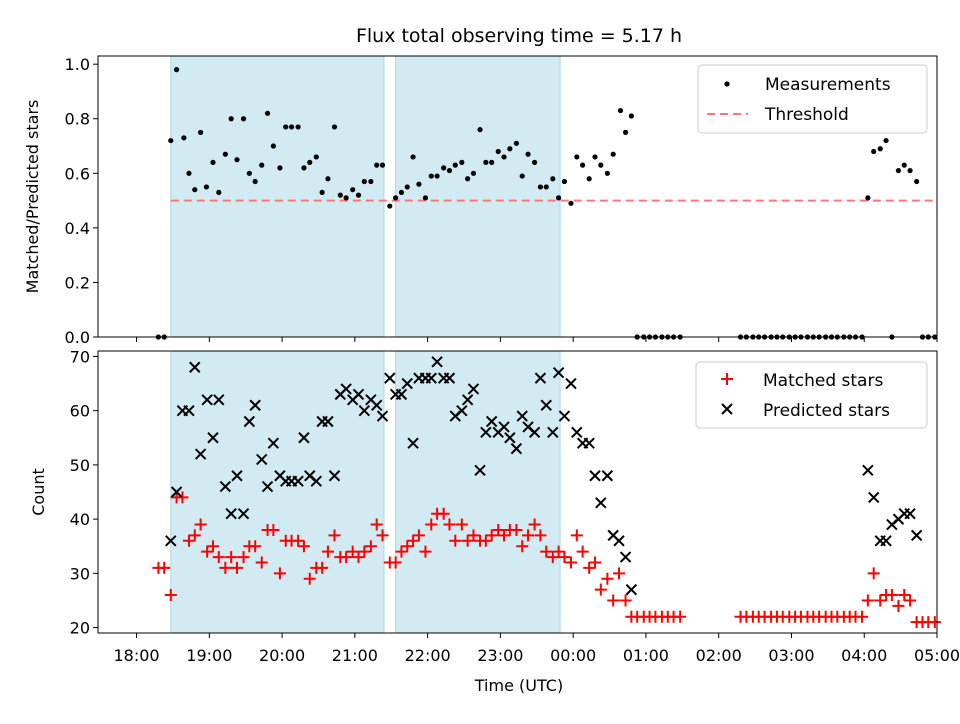  What do you see at coordinates (80, 628) in the screenshot?
I see `y-tick-label: 20` at bounding box center [80, 628].